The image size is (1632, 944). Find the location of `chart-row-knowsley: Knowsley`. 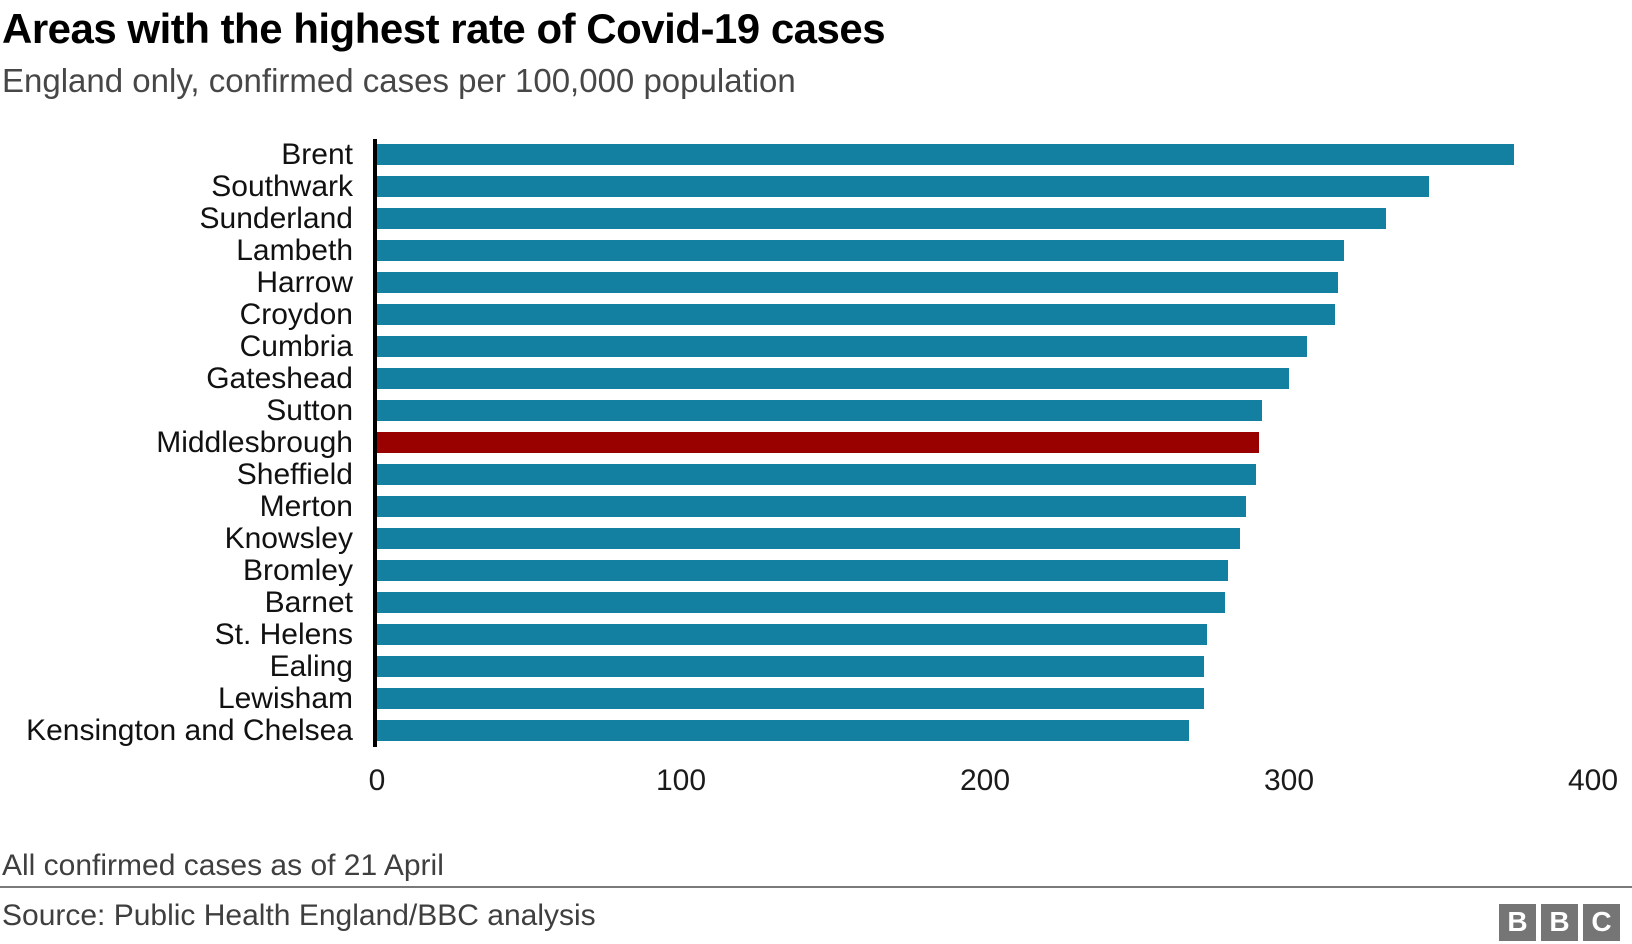

chart-row-knowsley: Knowsley is located at coordinates (816, 538).